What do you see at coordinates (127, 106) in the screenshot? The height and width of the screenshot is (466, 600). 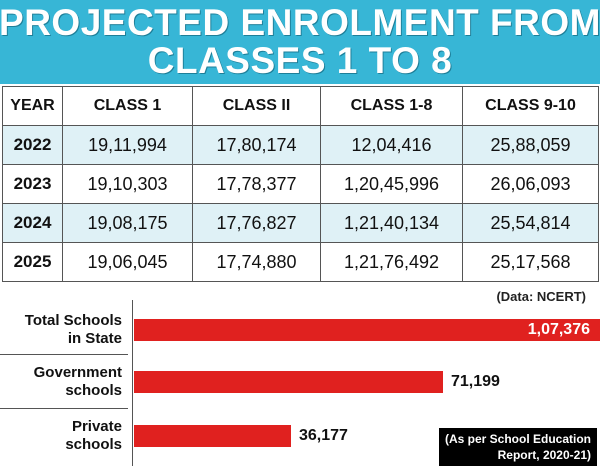 I see `column-header-class-1: CLASS 1` at bounding box center [127, 106].